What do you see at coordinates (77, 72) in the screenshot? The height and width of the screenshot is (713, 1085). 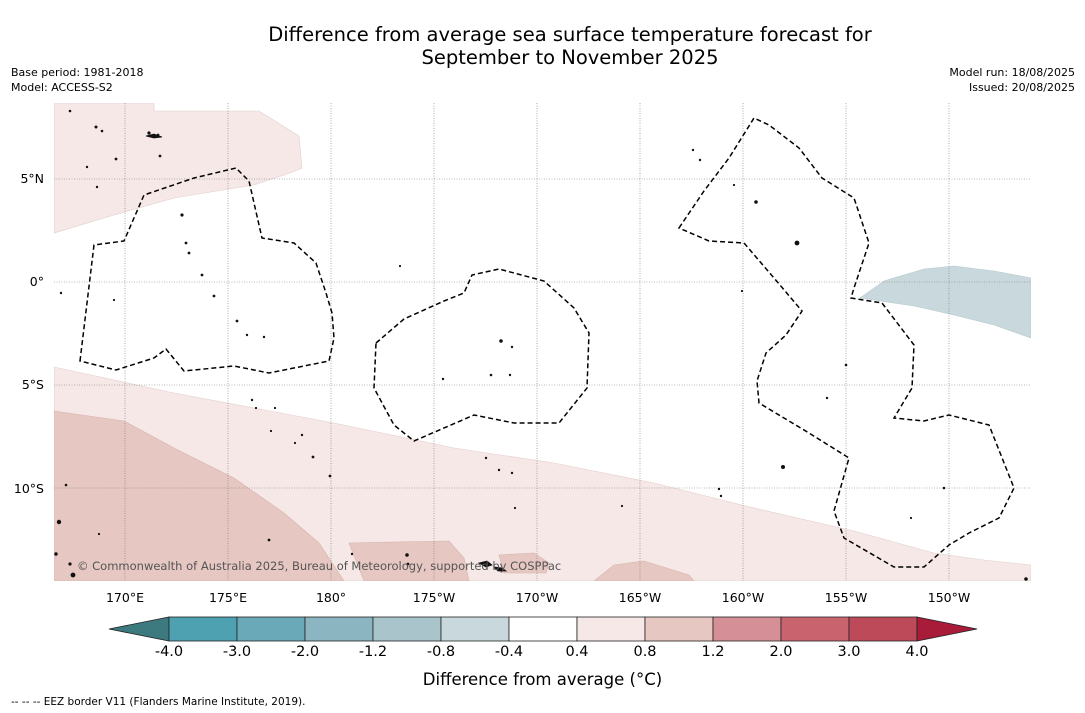 I see `base-period: Base period: 1981-2018` at bounding box center [77, 72].